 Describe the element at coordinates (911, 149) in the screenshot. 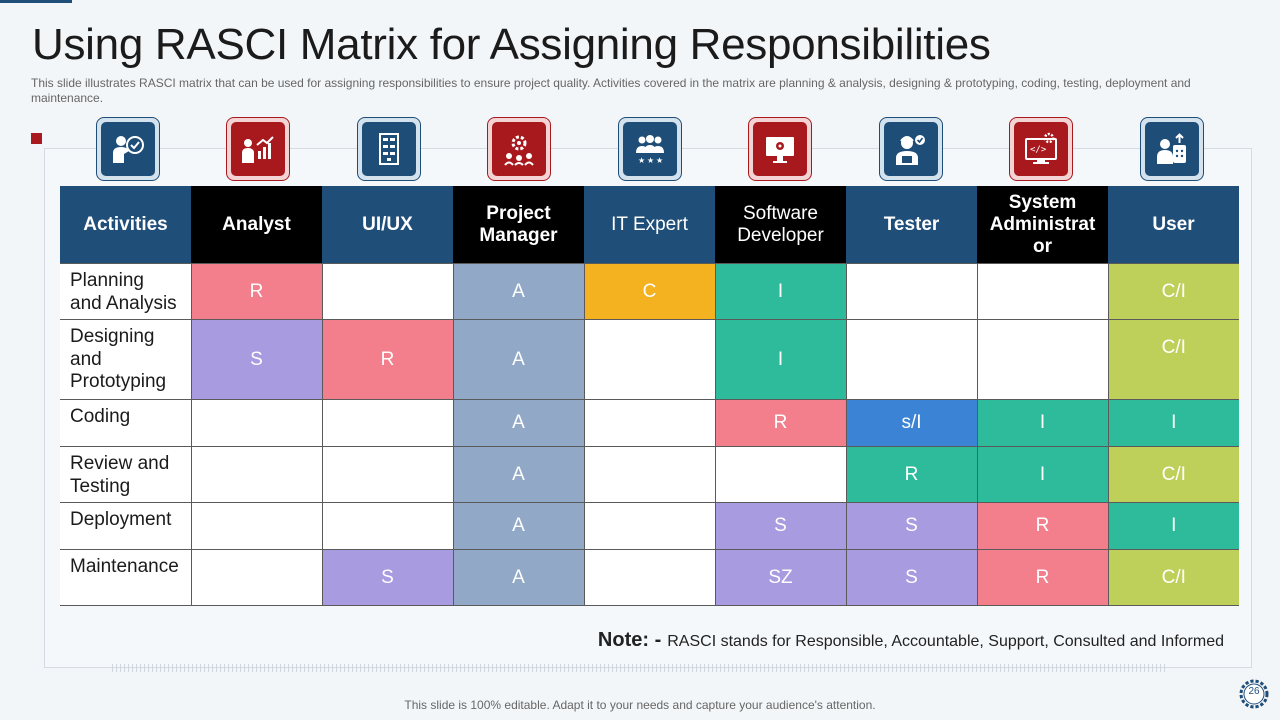

I see `tester-check-icon` at that location.